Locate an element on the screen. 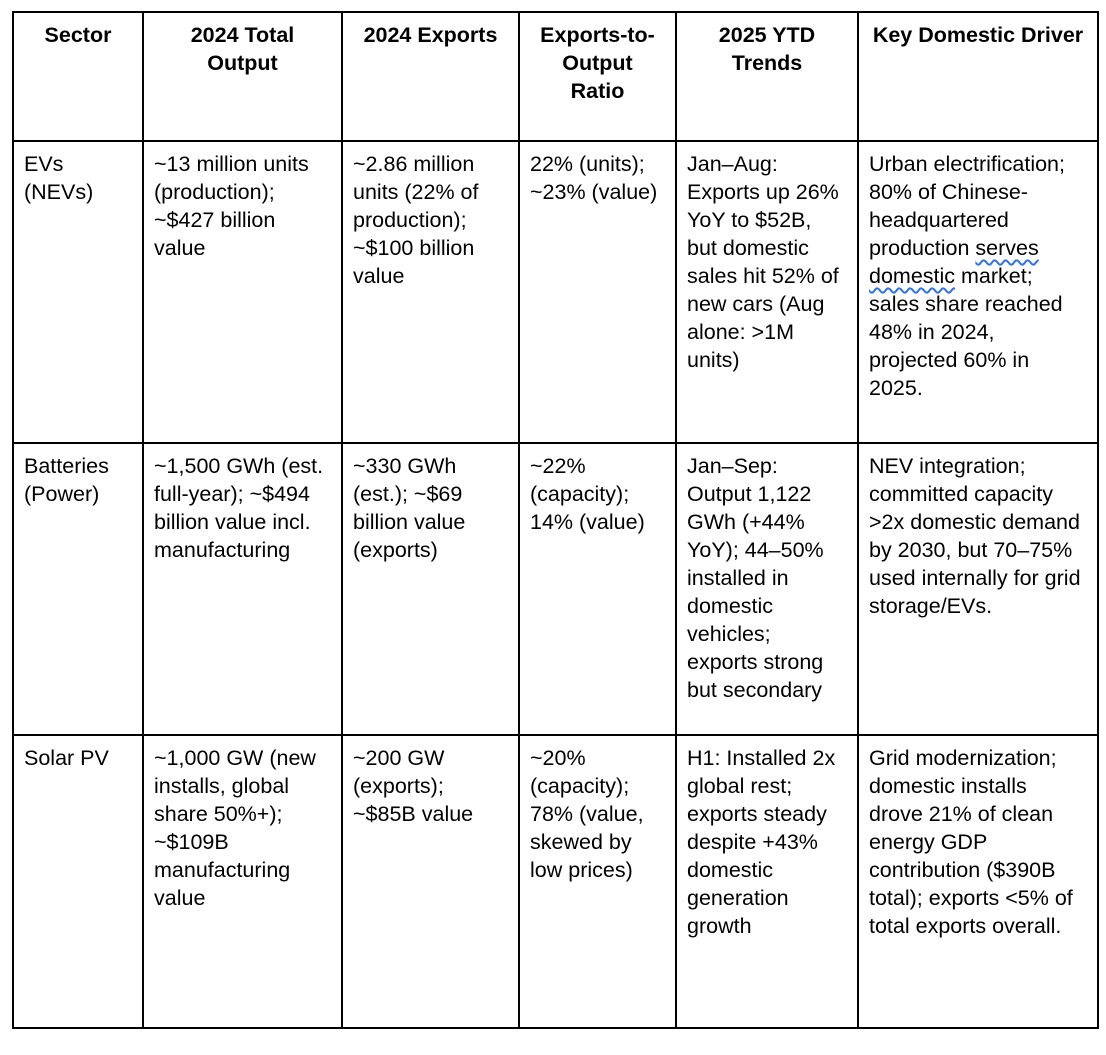 This screenshot has height=1055, width=1106. col-header-sector: Sector is located at coordinates (78, 76).